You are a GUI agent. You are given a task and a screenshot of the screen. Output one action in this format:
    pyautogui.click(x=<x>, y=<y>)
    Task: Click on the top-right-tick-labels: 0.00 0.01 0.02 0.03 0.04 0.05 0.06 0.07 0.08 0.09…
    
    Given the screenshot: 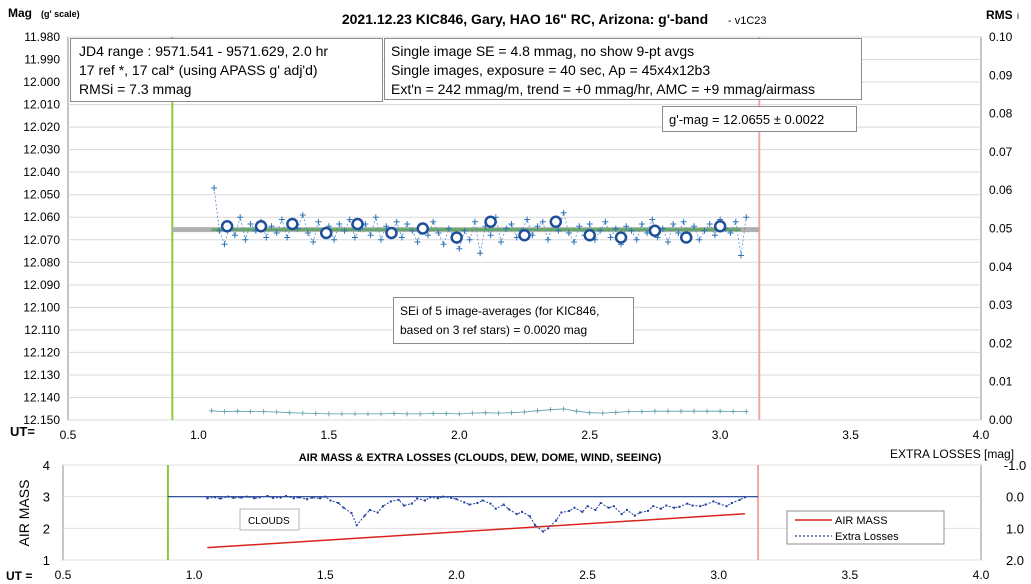 What is the action you would take?
    pyautogui.click(x=1001, y=228)
    